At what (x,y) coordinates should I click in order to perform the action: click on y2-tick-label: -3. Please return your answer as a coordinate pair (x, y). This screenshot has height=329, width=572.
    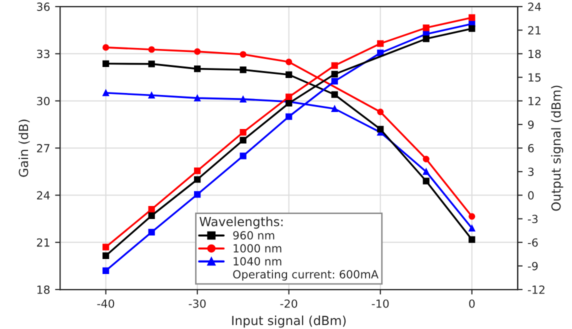
    Looking at the image, I should click on (533, 219).